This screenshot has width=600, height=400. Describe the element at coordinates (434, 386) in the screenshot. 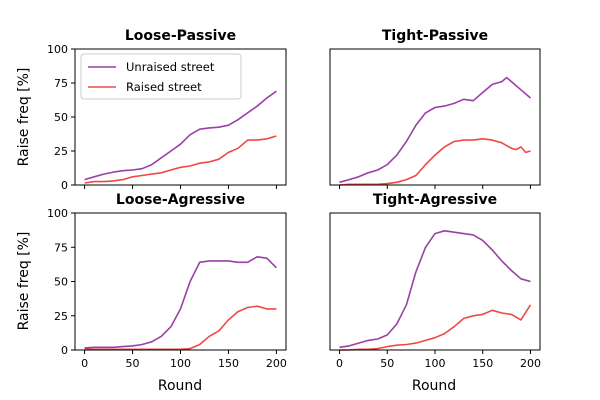

I see `x-axis-label-right: Round` at that location.